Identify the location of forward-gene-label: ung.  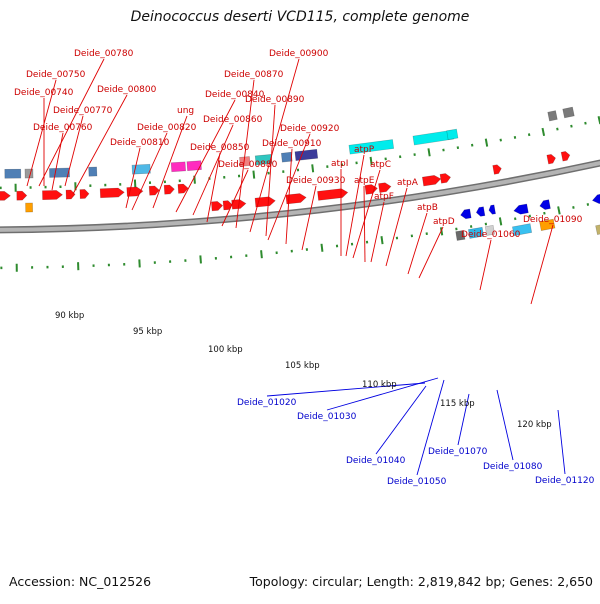
(185, 111).